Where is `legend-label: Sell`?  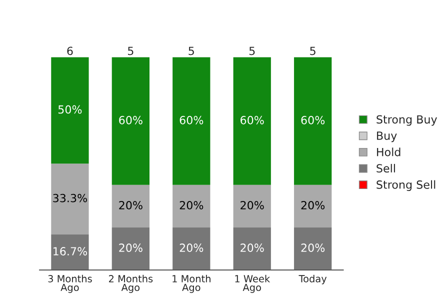 legend-label: Sell is located at coordinates (385, 168).